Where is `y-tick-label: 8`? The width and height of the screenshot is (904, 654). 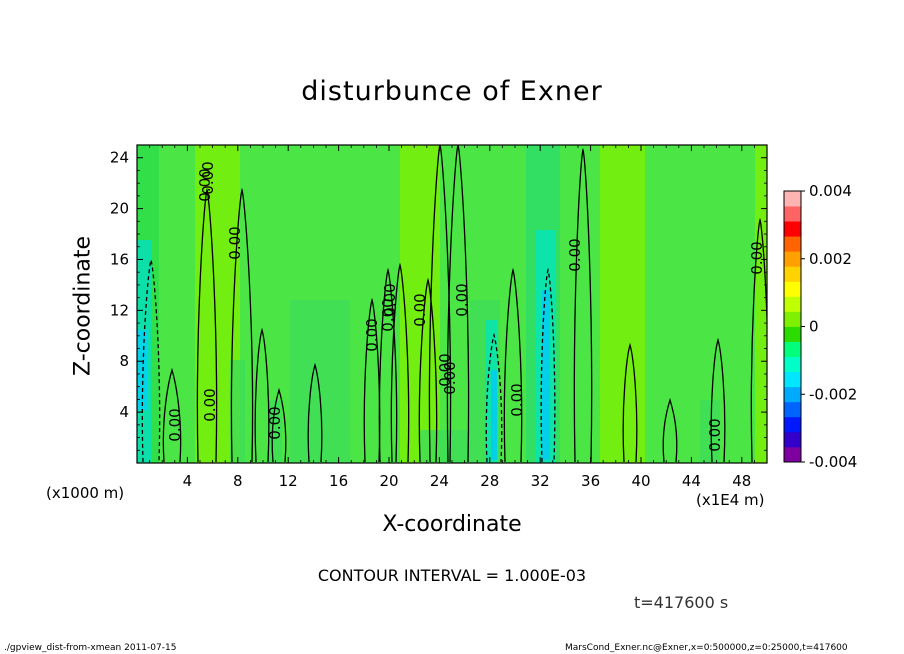 y-tick-label: 8 is located at coordinates (124, 361).